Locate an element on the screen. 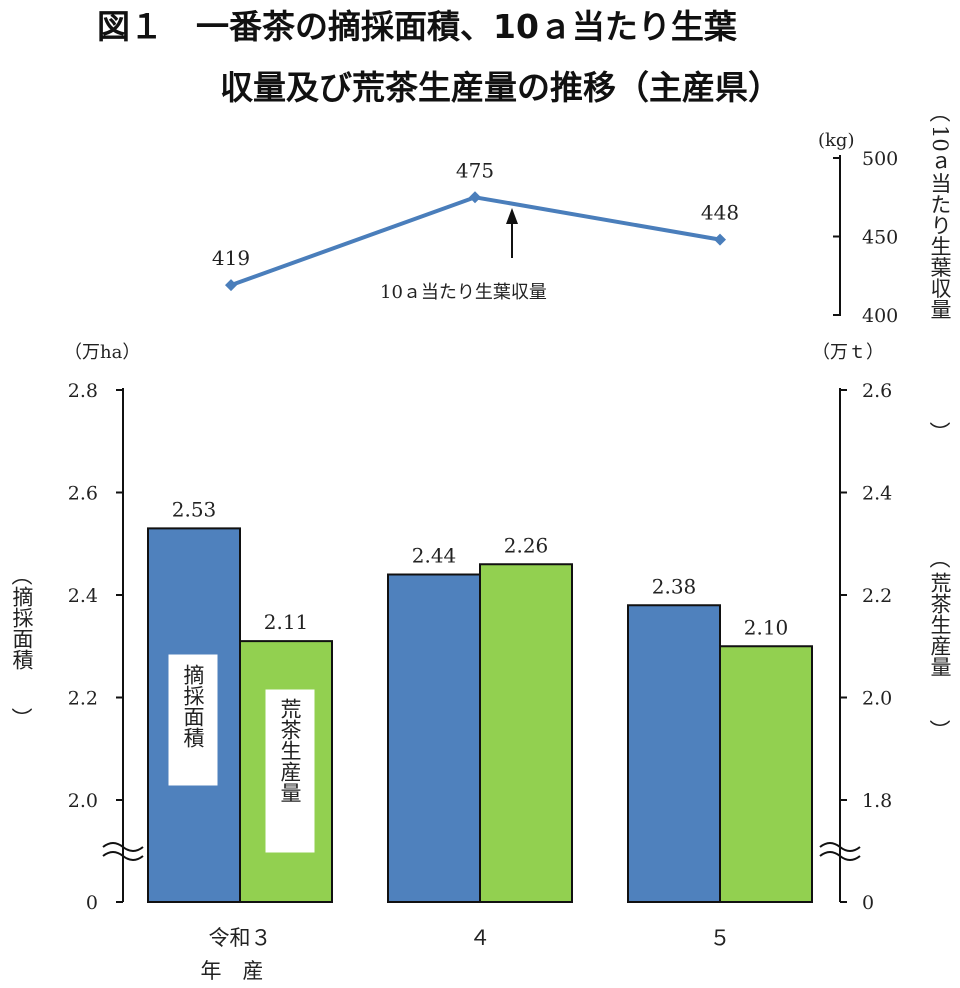 This screenshot has height=988, width=960. right-tick-label: 2.2 is located at coordinates (877, 596).